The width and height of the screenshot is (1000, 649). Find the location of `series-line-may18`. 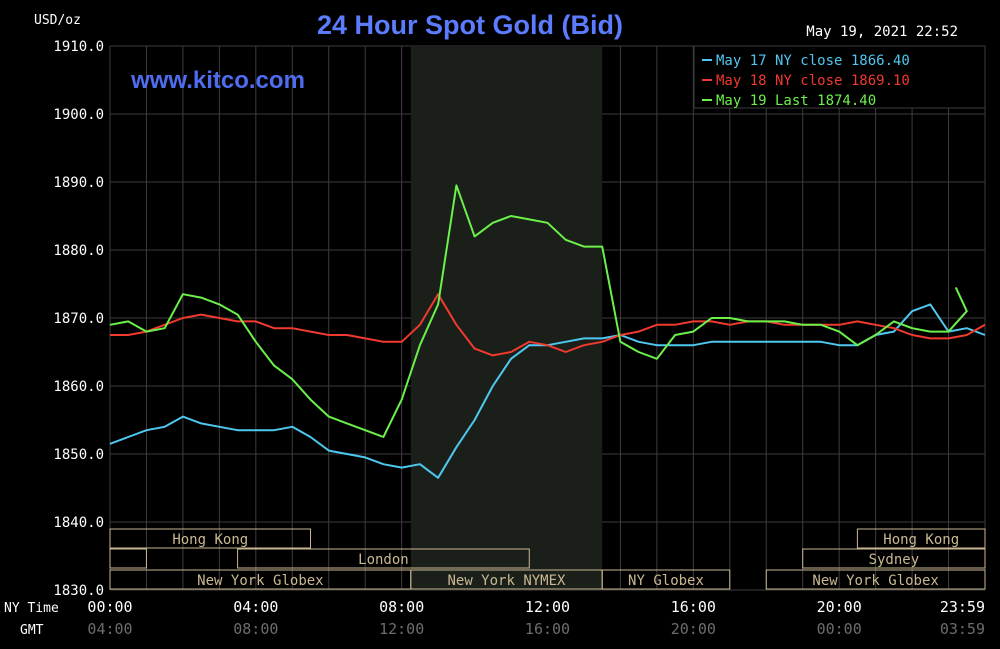

series-line-may18 is located at coordinates (548, 325).